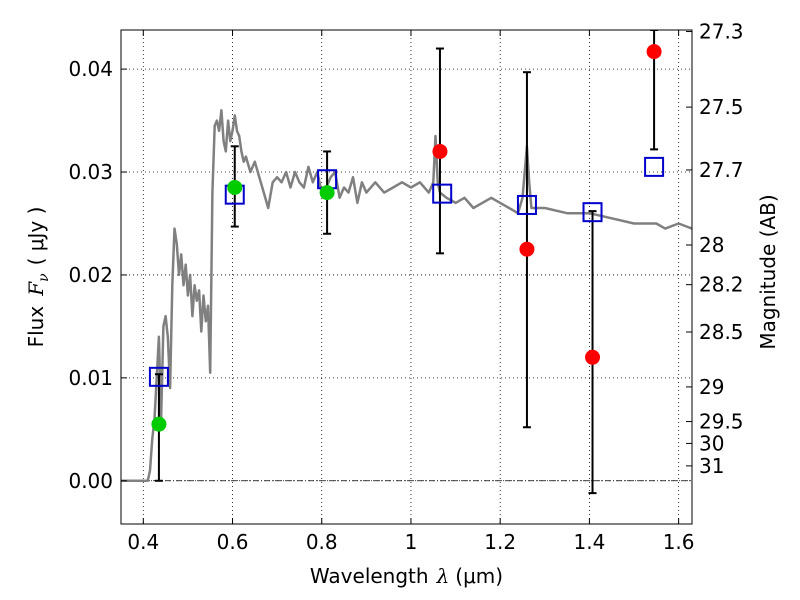  I want to click on magnitude-tick-label: 28.2, so click(721, 285).